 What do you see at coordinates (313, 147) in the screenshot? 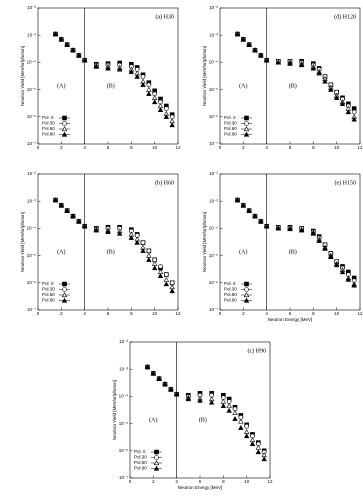
I see `x-tick-label: 8` at bounding box center [313, 147].